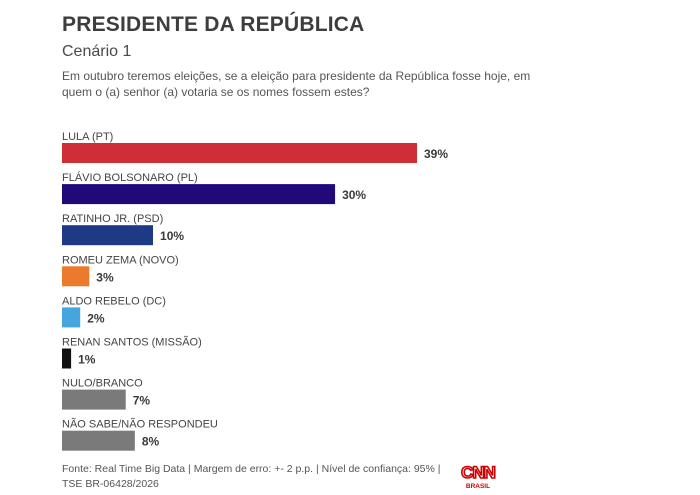  I want to click on logo-brand-text: CNN, so click(478, 472).